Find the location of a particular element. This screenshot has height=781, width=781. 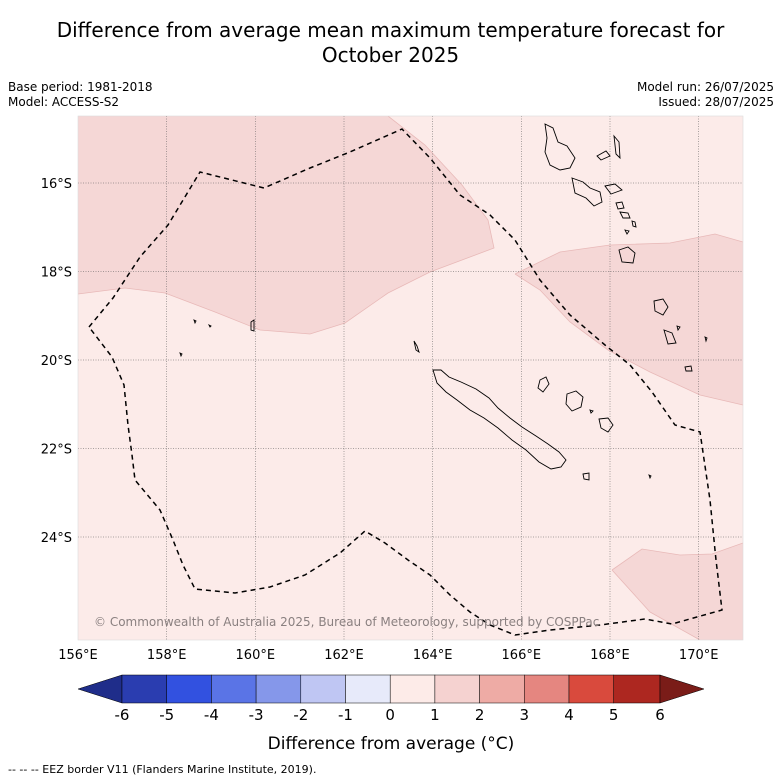

lon-label: 162°E is located at coordinates (344, 655).